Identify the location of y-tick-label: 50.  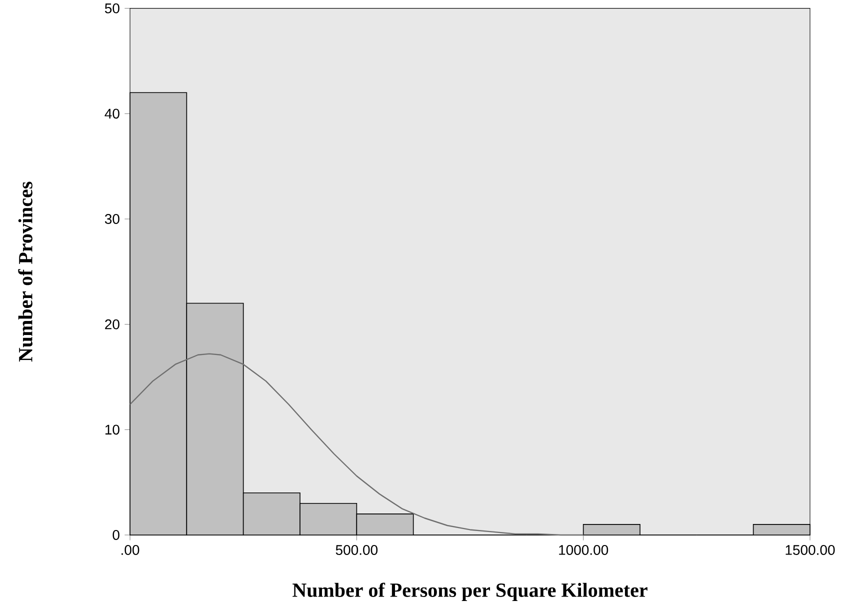
(112, 8).